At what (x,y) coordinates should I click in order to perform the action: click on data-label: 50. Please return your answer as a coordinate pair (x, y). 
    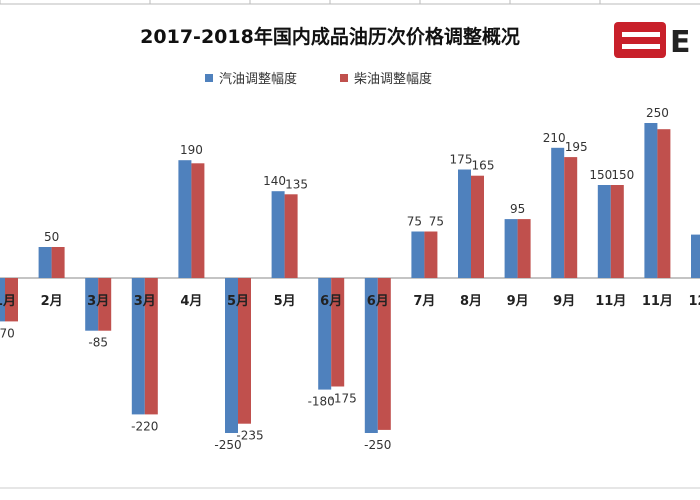
    Looking at the image, I should click on (51, 237).